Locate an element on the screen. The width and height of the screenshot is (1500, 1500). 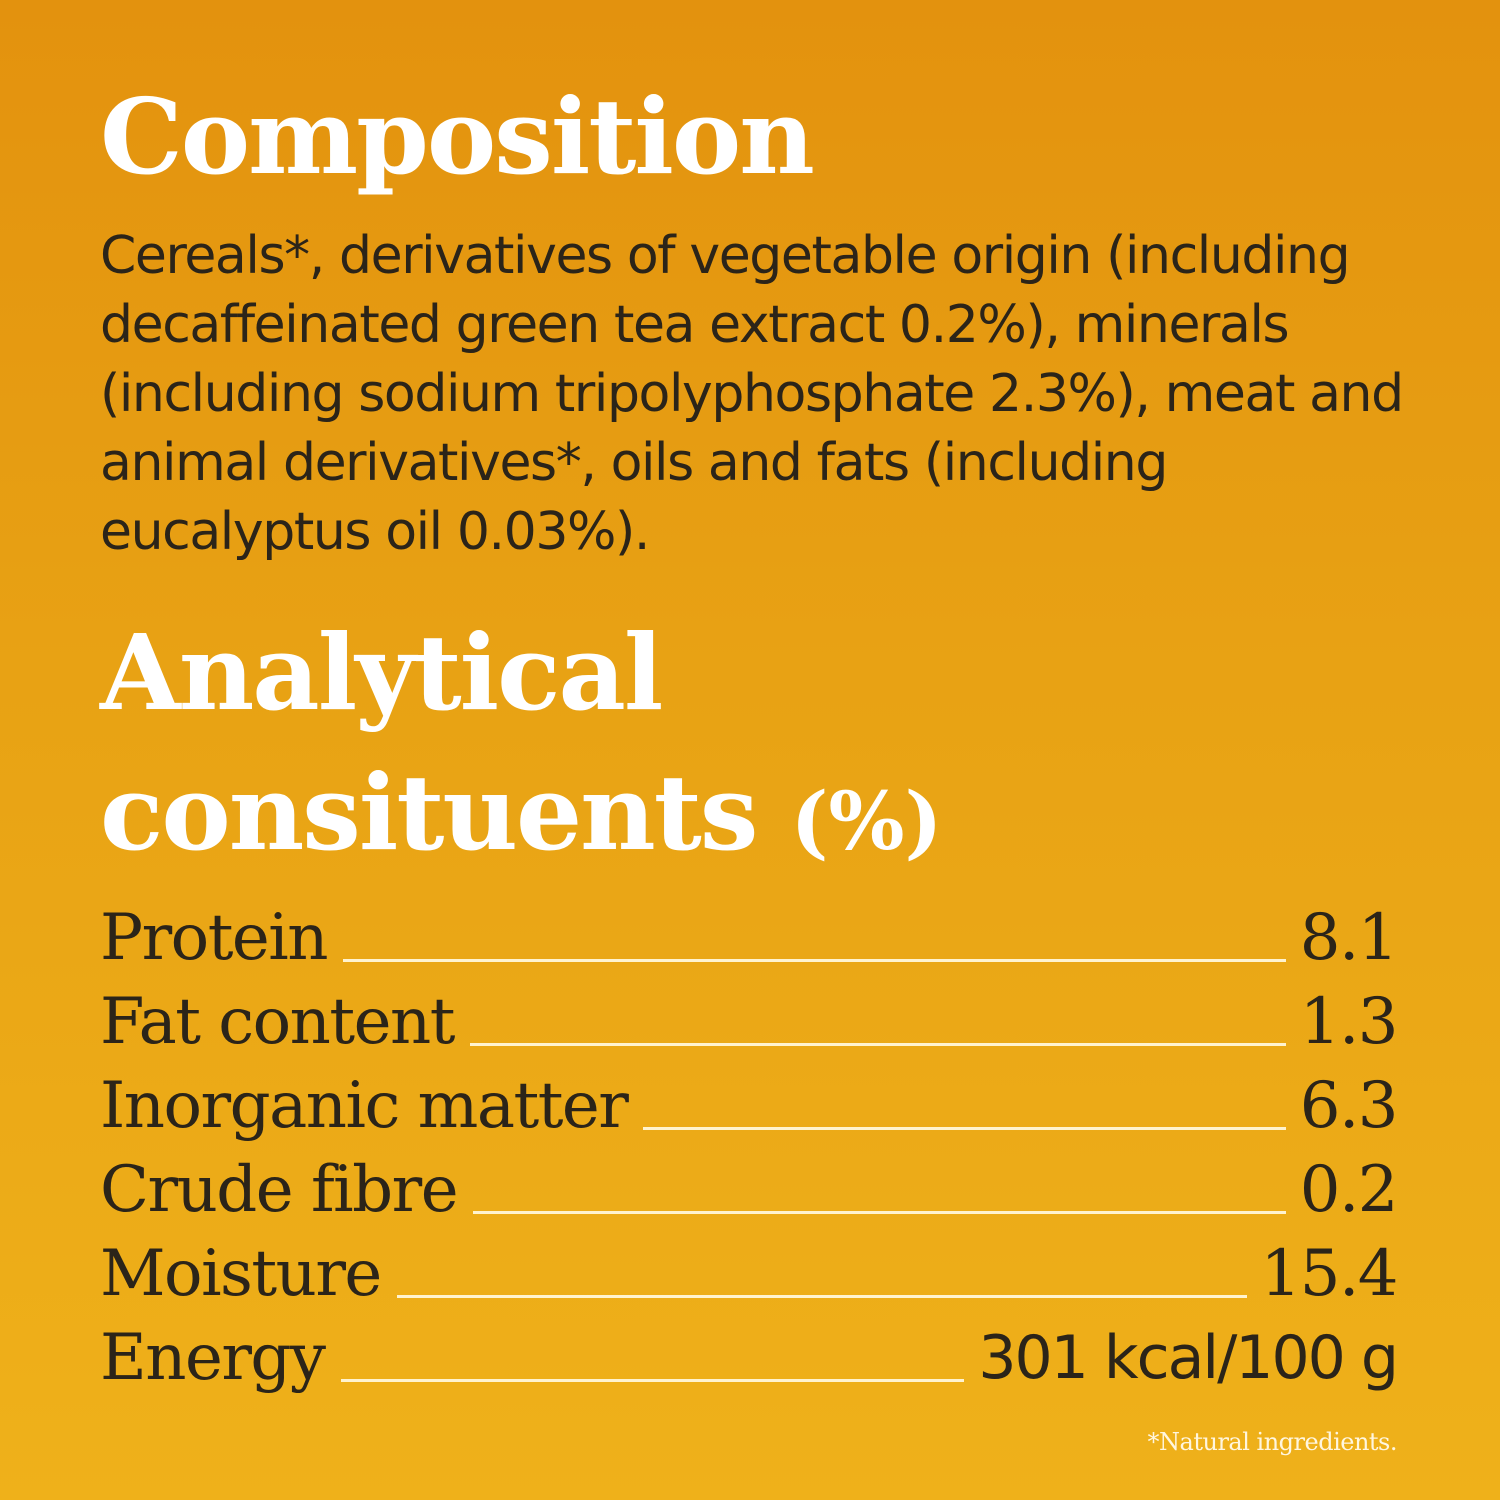
table-row: Moisture 15.4 is located at coordinates (749, 1274).